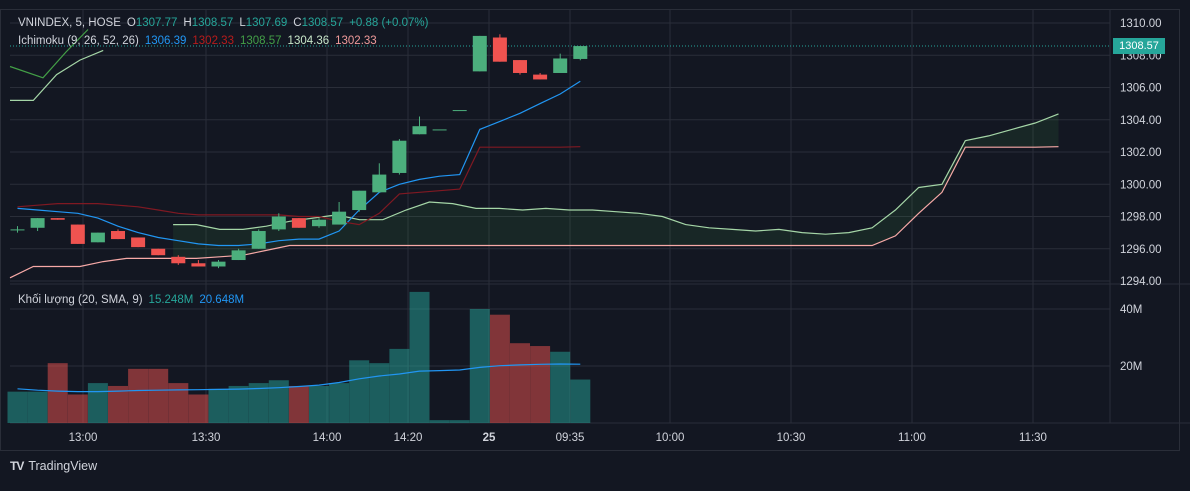 The width and height of the screenshot is (1190, 491). What do you see at coordinates (308, 41) in the screenshot?
I see `ichimoku-span-a-value: 1304.36` at bounding box center [308, 41].